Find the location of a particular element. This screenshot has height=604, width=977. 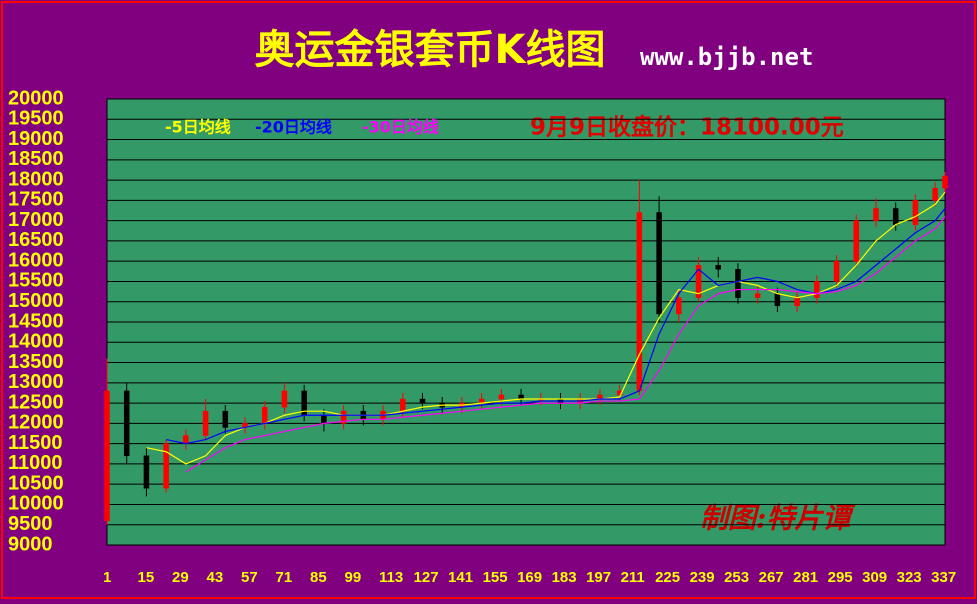

y-tick-label: 19000 is located at coordinates (36, 139).